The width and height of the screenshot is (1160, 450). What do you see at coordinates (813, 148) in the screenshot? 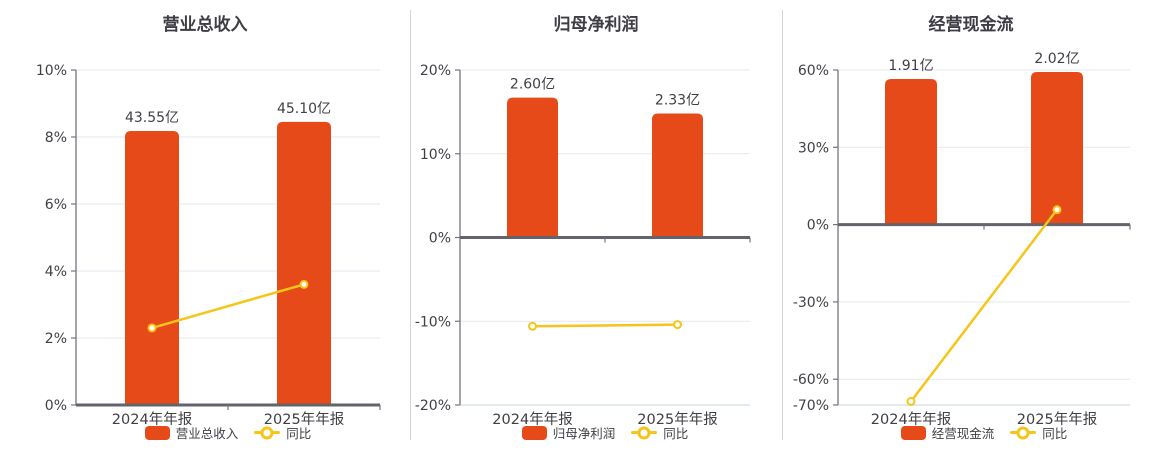
I see `y-axis-label: 30%` at bounding box center [813, 148].